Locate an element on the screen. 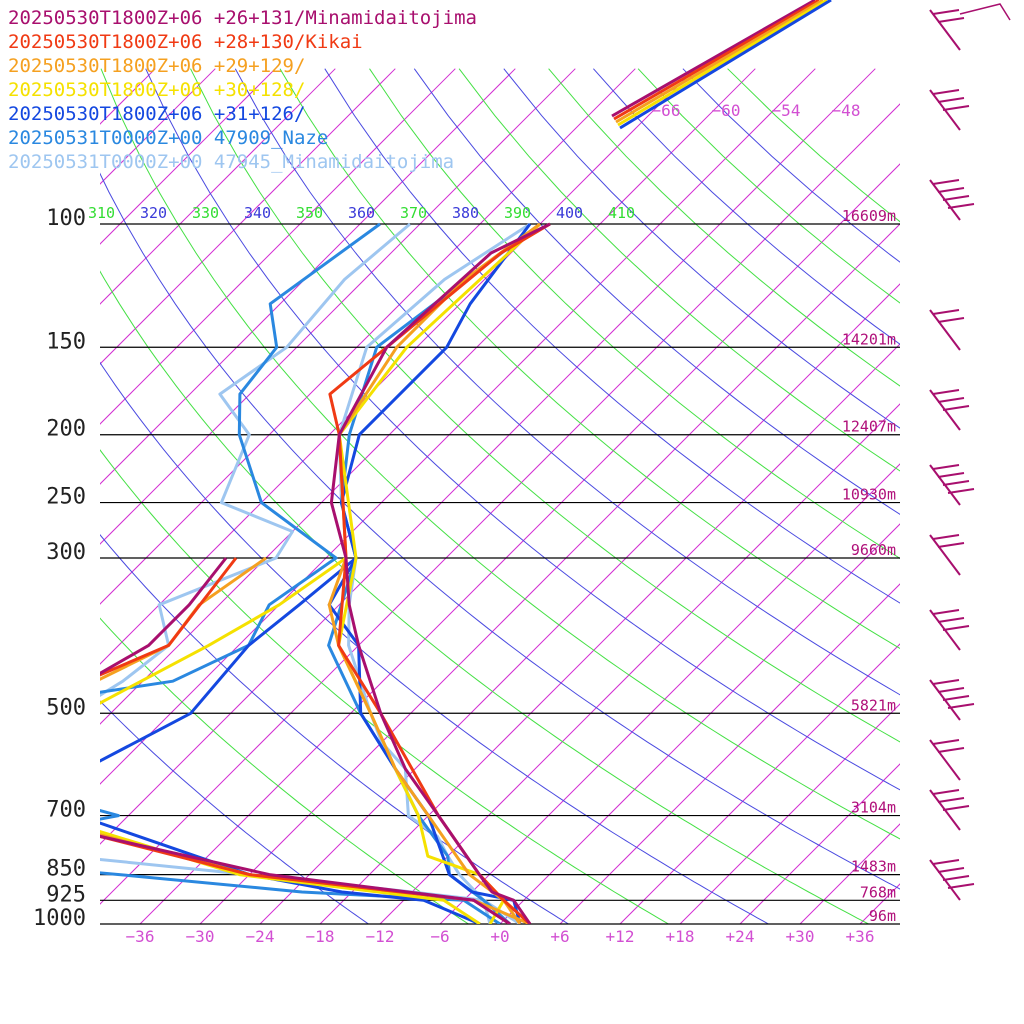 This screenshot has width=1024, height=1024. height-label: 1483m is located at coordinates (873, 867).